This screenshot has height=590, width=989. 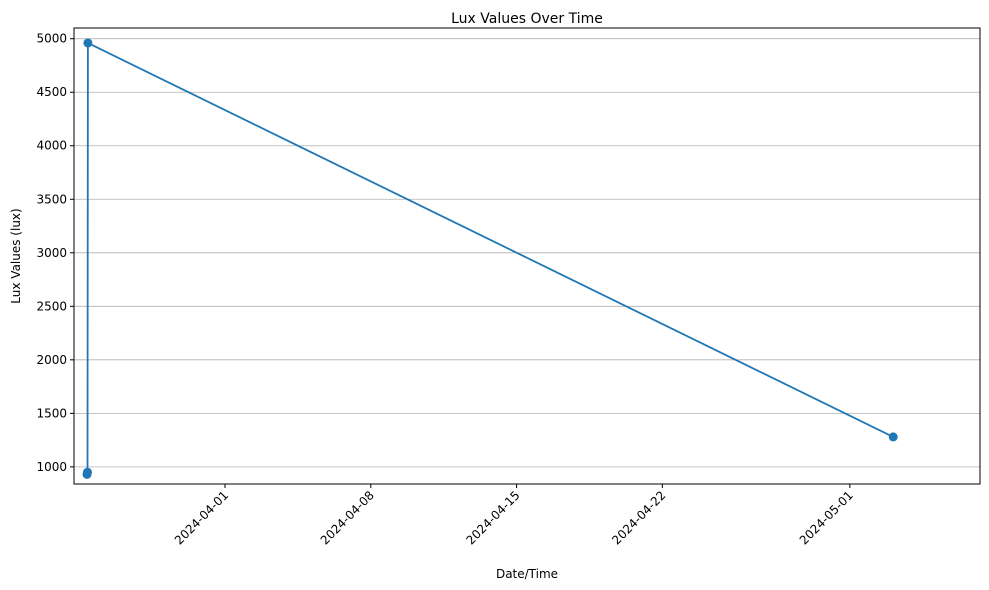 I want to click on y-tick-label: 3500, so click(x=51, y=199).